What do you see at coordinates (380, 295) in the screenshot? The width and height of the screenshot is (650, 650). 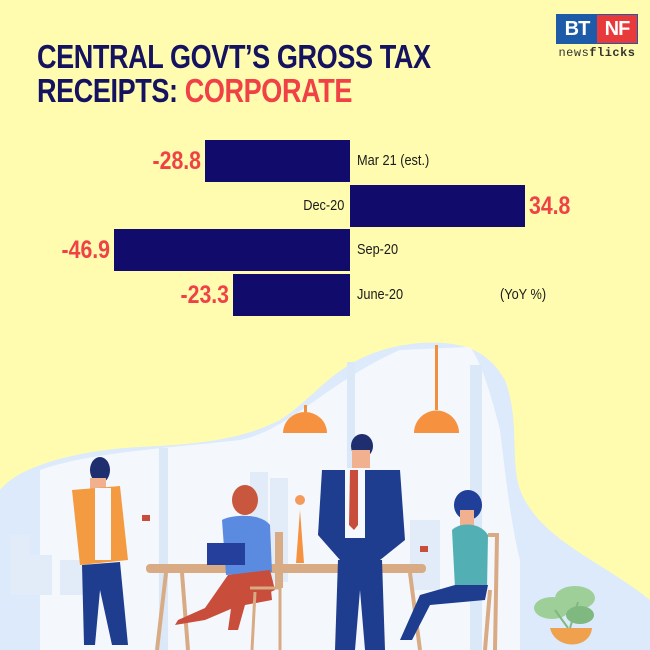 I see `category-label: June-20` at bounding box center [380, 295].